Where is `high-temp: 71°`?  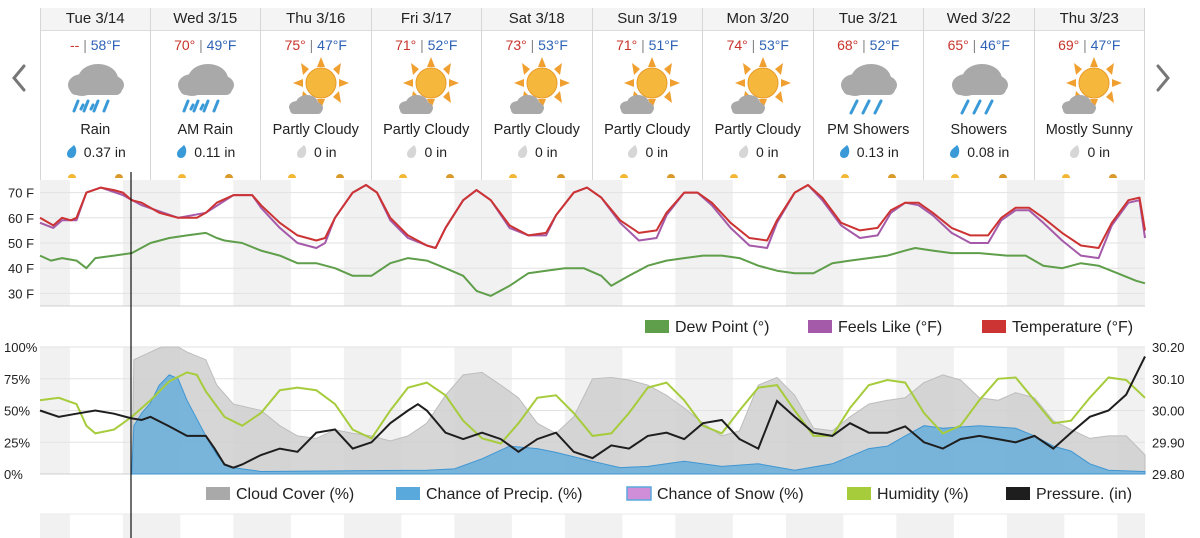
high-temp: 71° is located at coordinates (627, 45).